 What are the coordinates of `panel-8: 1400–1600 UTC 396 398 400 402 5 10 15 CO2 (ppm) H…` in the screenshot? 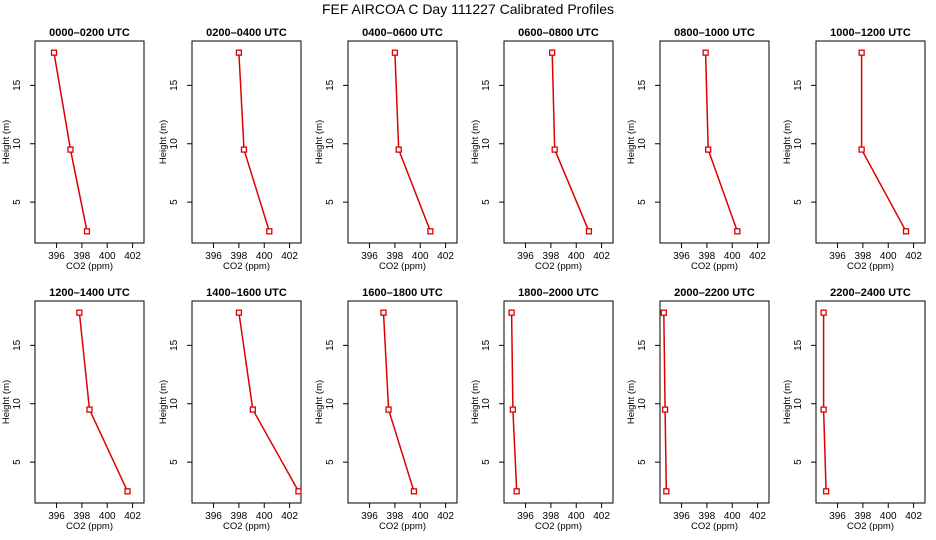 It's located at (230, 409).